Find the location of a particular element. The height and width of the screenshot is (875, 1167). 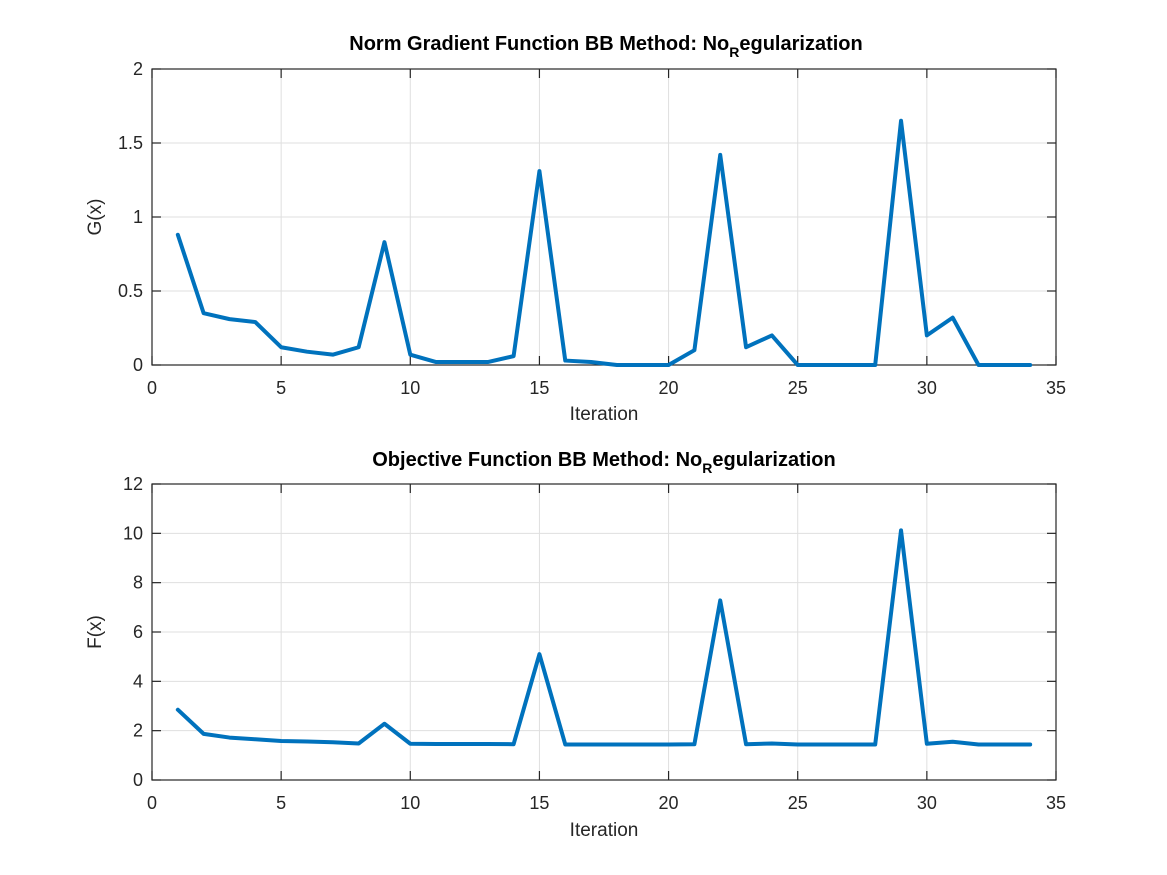

y-tick-label: 1 is located at coordinates (138, 217).